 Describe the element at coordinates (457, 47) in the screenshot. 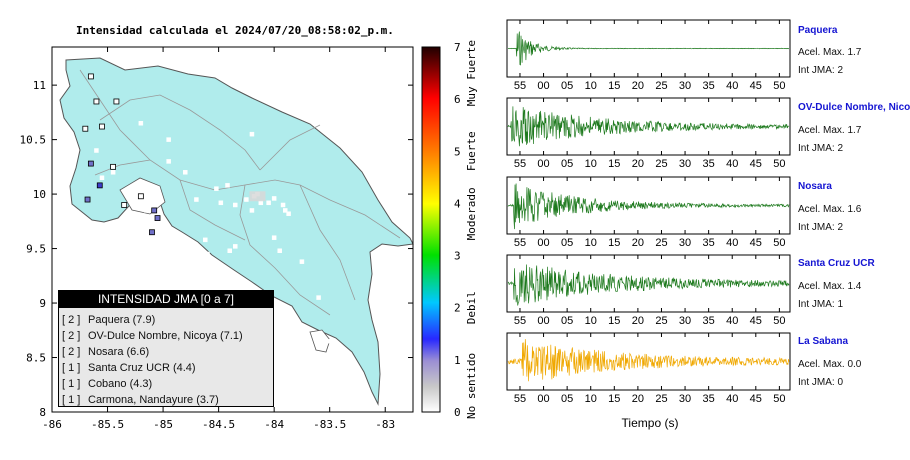

I see `colorbar-tick-label: 7` at that location.